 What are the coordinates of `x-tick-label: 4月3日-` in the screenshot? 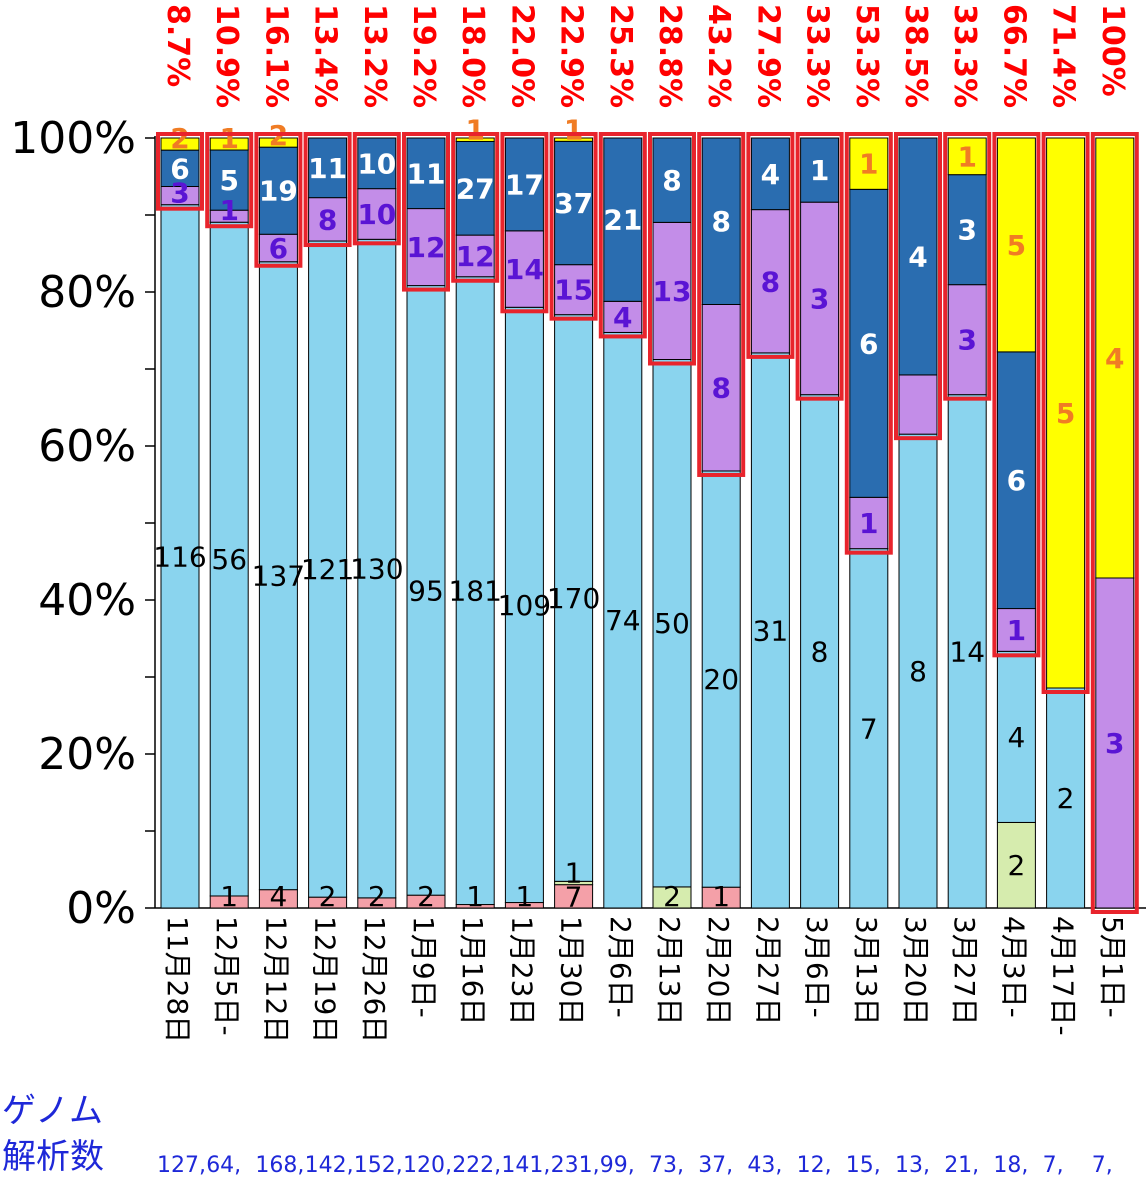 It's located at (1013, 967).